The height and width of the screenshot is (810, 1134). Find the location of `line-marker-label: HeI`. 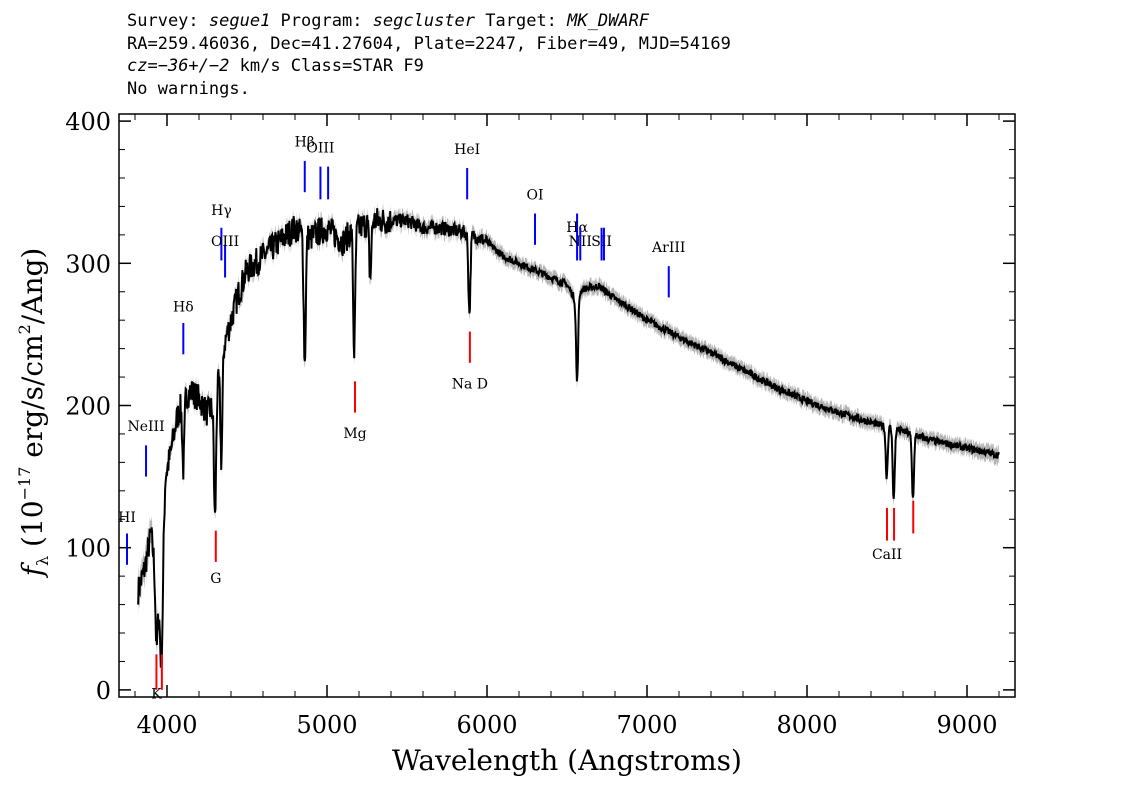

line-marker-label: HeI is located at coordinates (467, 150).